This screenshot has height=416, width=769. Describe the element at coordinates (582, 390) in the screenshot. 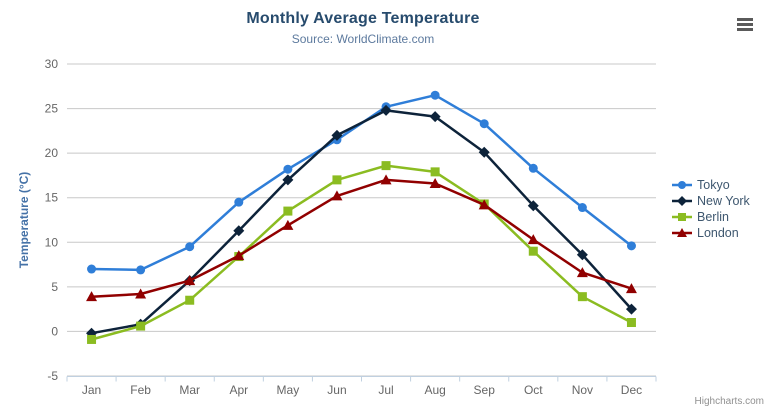

I see `x-tick-label: Nov` at that location.